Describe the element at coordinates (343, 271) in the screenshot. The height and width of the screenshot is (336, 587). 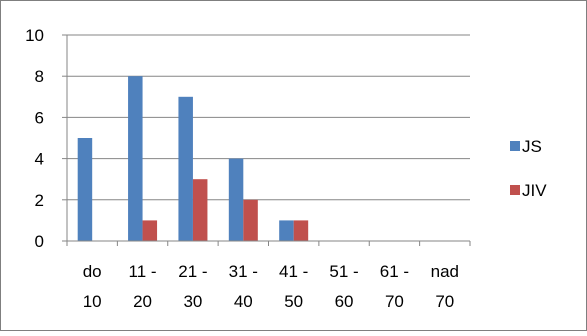
I see `x-tick-label: 51 -` at that location.